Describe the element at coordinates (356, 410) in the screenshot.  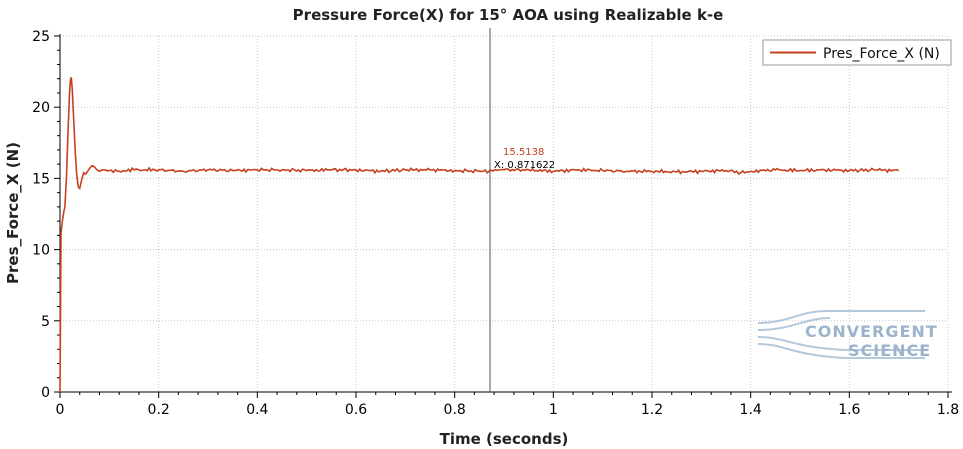
I see `x-tick-label: 0.6` at that location.